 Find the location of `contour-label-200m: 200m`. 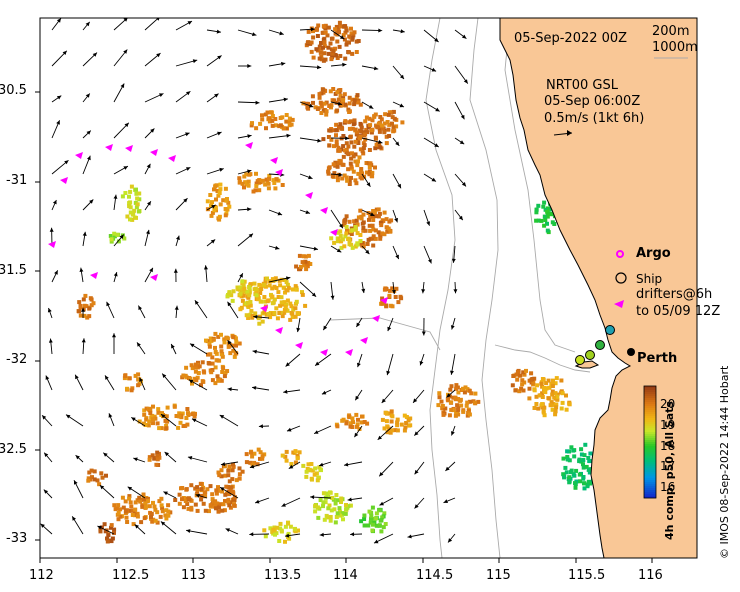

contour-label-200m: 200m is located at coordinates (671, 31).